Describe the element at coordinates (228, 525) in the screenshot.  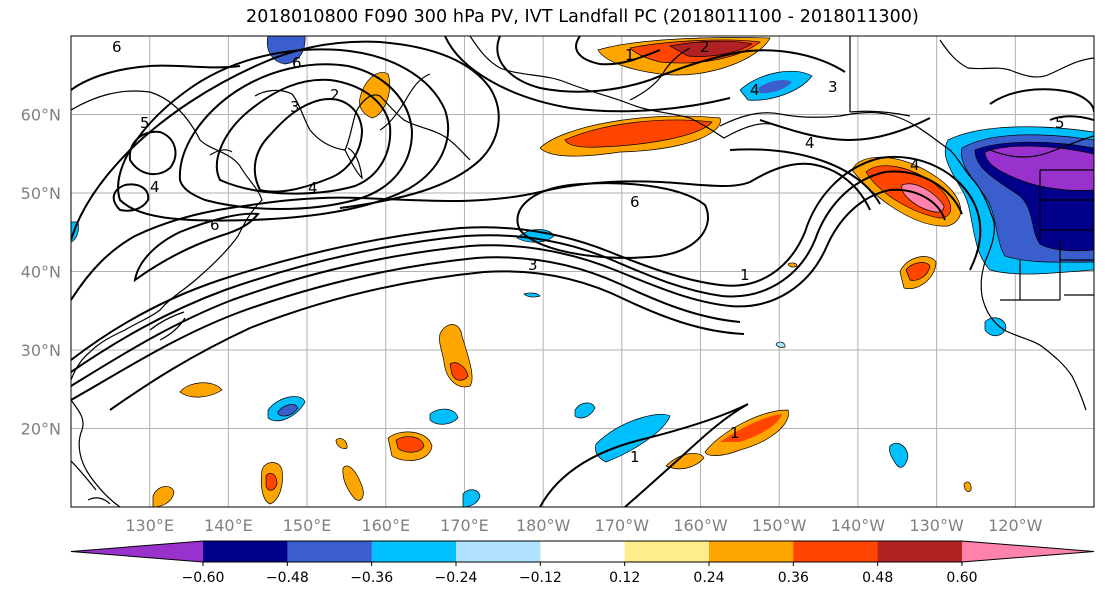
I see `longitude-label: 140°E` at that location.